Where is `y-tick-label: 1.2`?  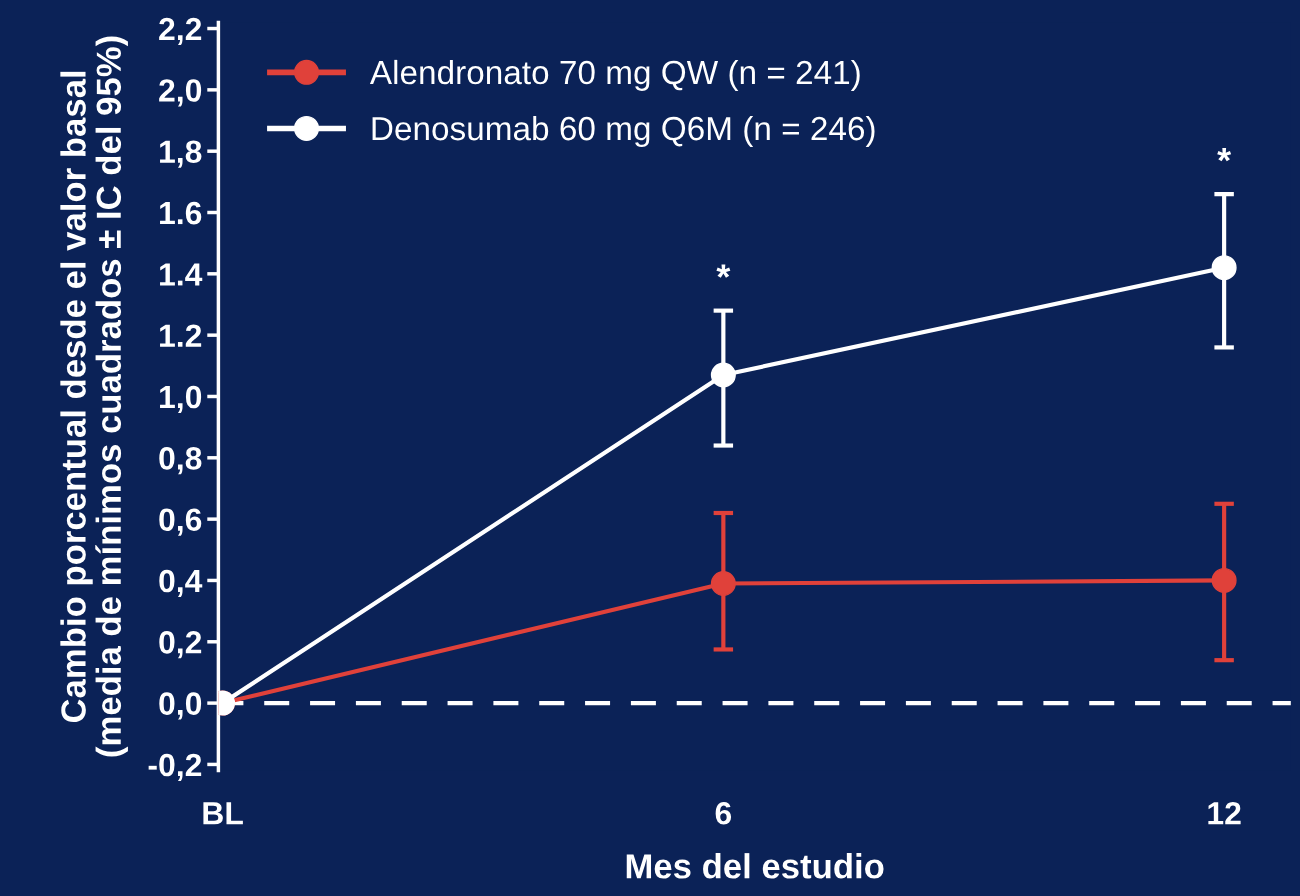
y-tick-label: 1.2 is located at coordinates (181, 335).